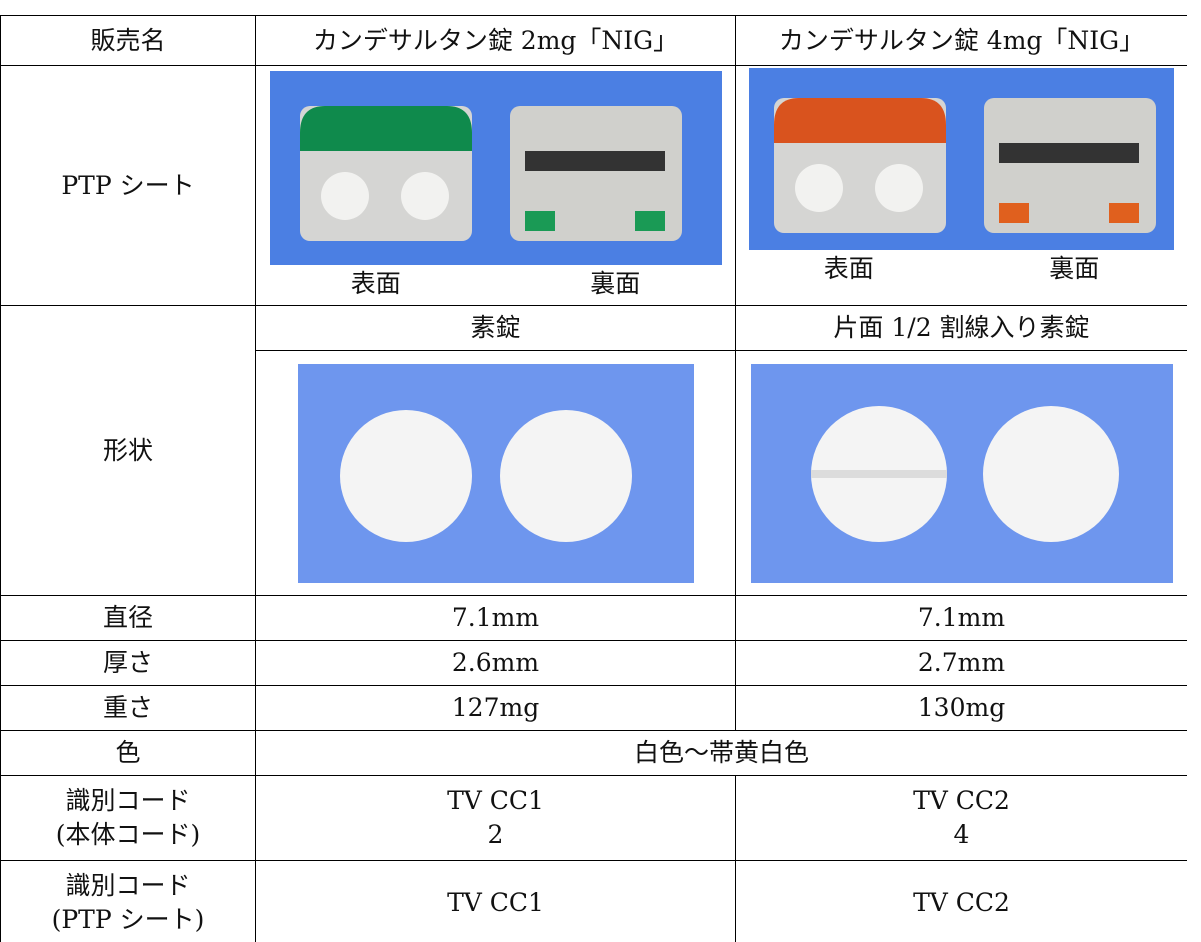 The image size is (1201, 942). What do you see at coordinates (128, 185) in the screenshot?
I see `row-label: PTP シート` at bounding box center [128, 185].